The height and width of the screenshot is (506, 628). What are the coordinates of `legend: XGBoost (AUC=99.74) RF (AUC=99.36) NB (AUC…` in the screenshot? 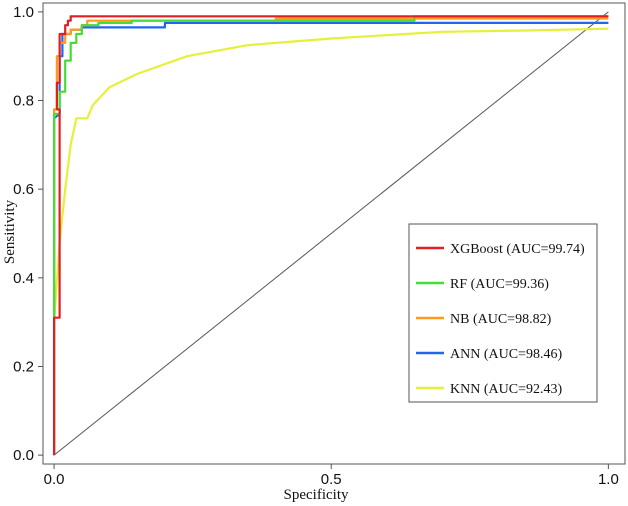 It's located at (503, 313).